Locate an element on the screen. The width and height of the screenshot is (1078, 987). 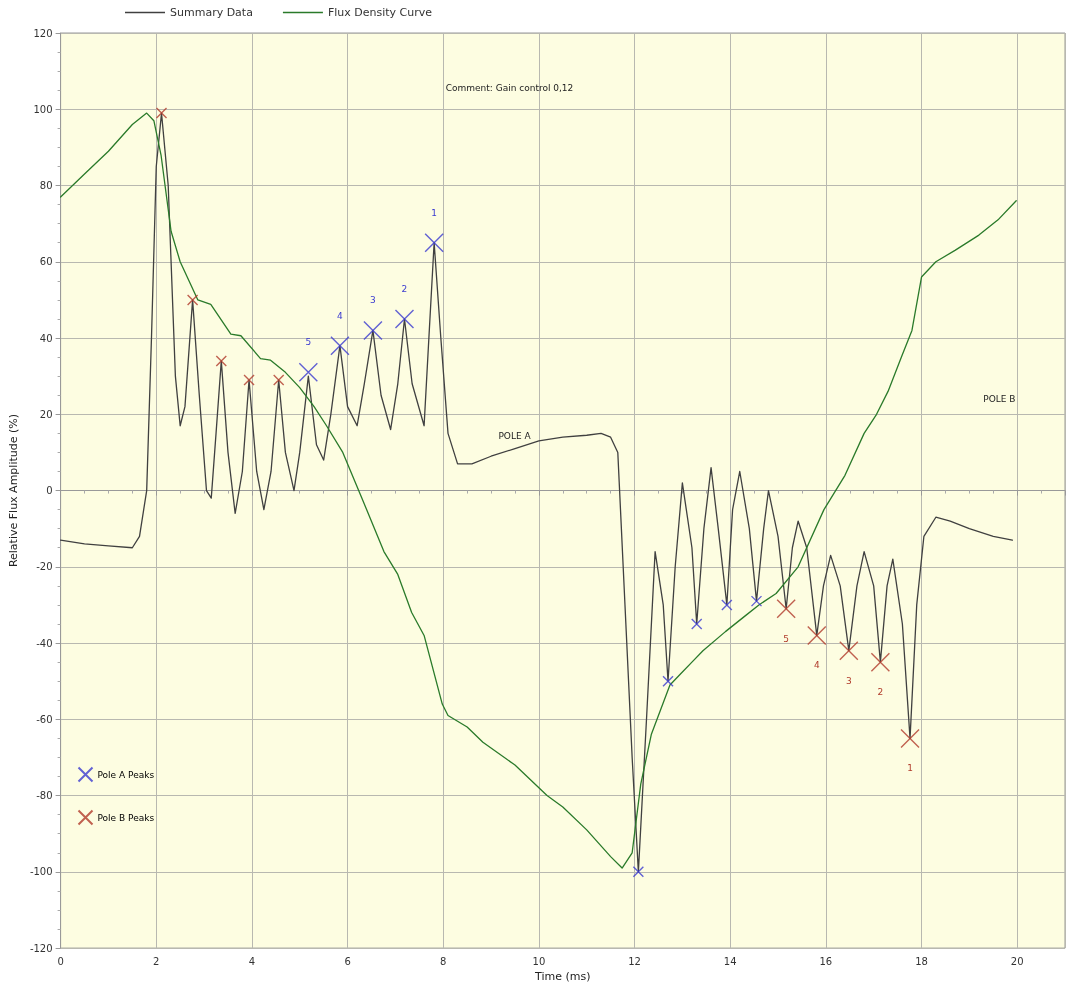
y-tick-label: 40 is located at coordinates (46, 338).